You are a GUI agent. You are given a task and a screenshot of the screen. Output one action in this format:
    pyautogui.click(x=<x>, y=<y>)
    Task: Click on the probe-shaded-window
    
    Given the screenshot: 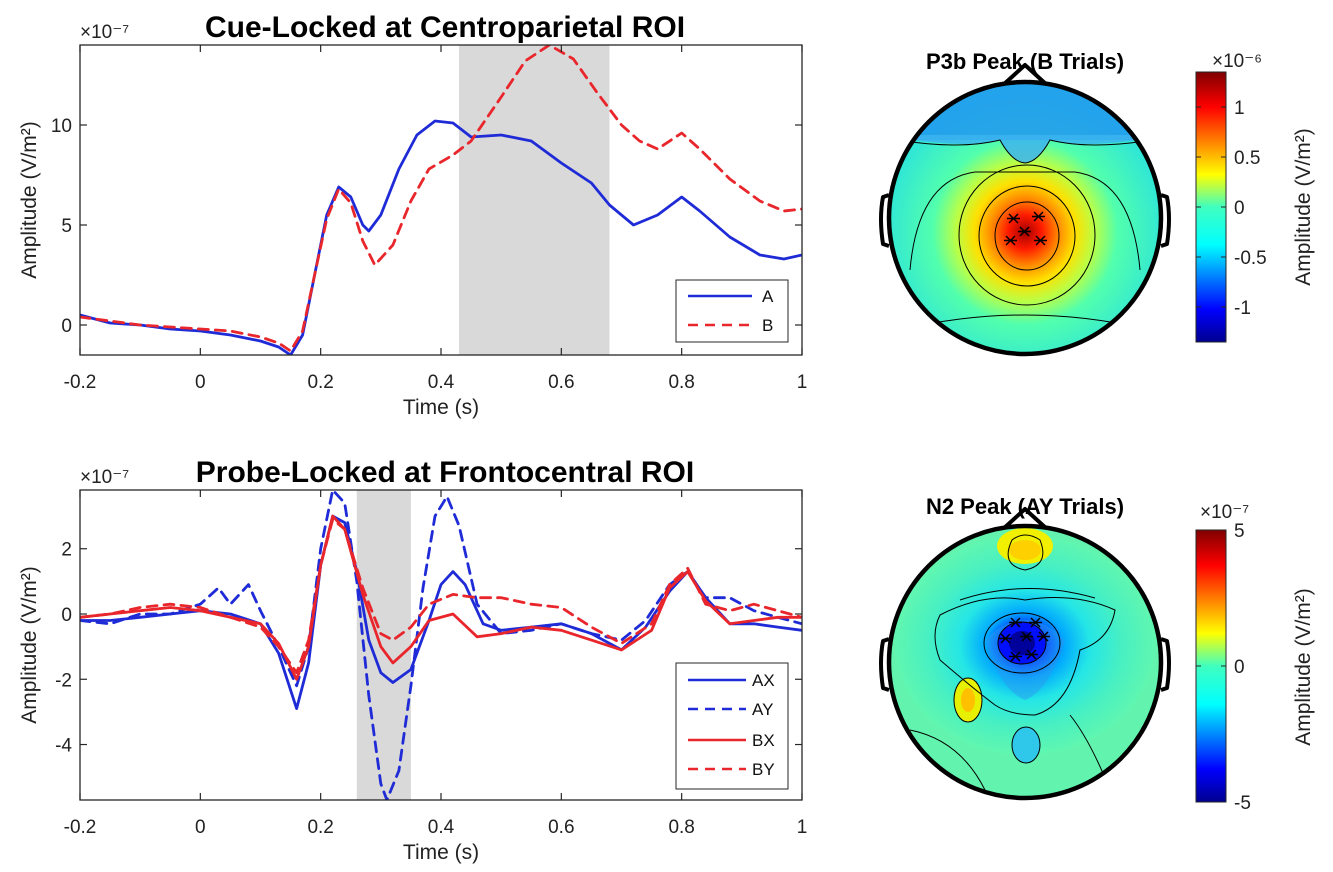 What is the action you would take?
    pyautogui.click(x=383, y=645)
    